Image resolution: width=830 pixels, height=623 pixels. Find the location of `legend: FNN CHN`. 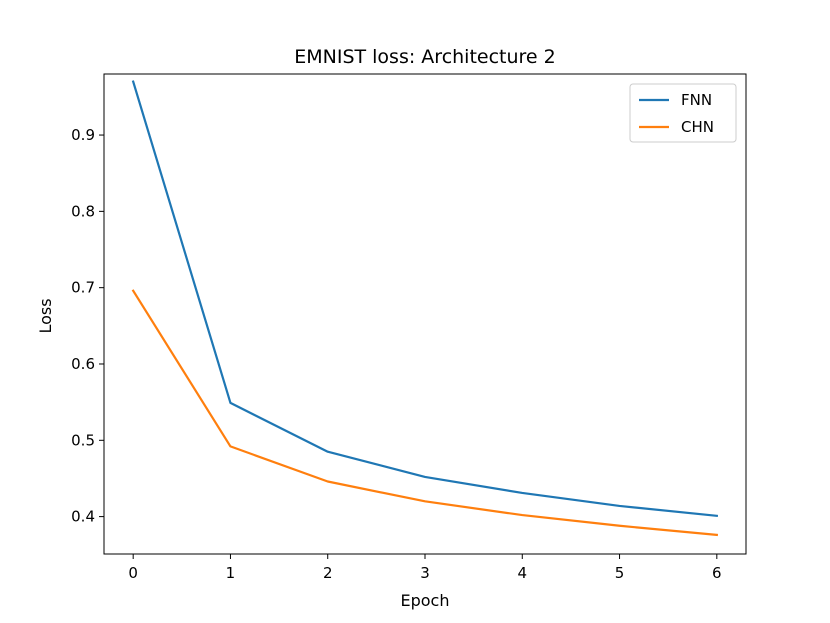

legend: FNN CHN is located at coordinates (683, 113).